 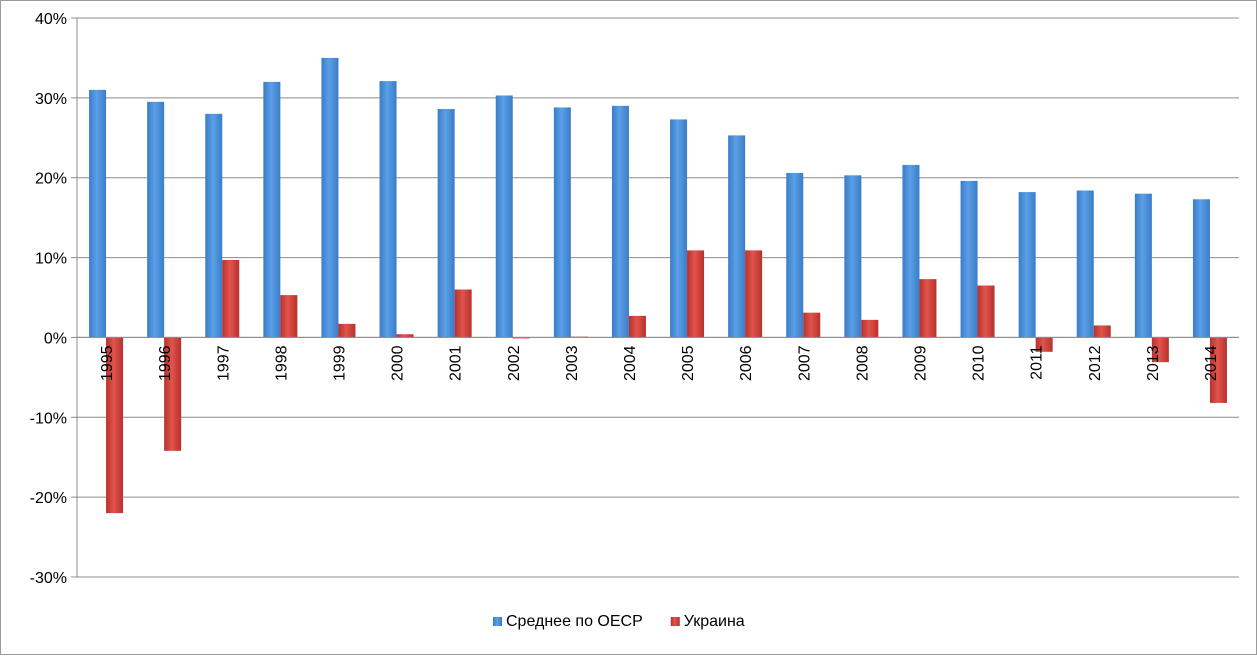 What do you see at coordinates (281, 363) in the screenshot?
I see `x-tick-label: 1998` at bounding box center [281, 363].